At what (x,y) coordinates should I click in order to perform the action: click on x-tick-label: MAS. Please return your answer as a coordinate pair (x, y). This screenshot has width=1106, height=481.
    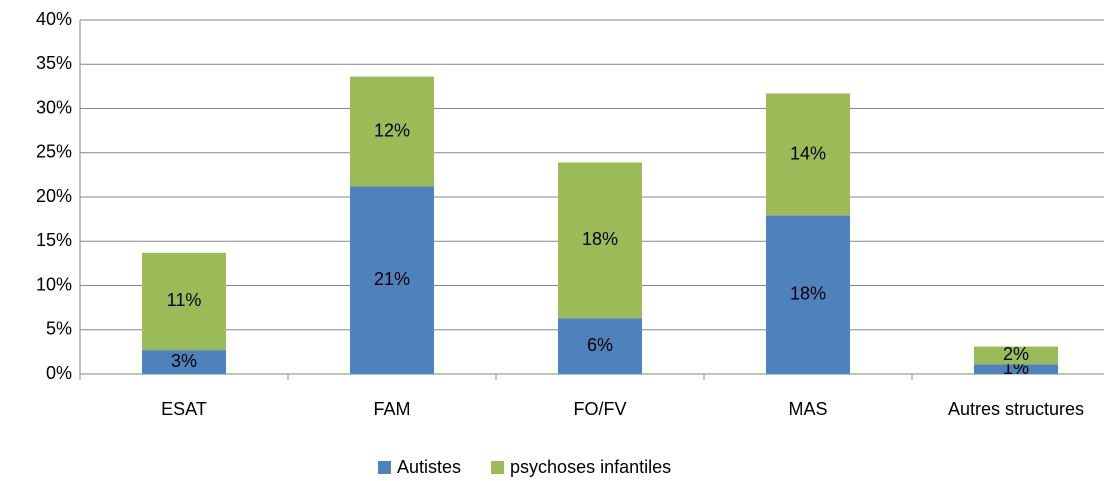
    Looking at the image, I should click on (807, 409).